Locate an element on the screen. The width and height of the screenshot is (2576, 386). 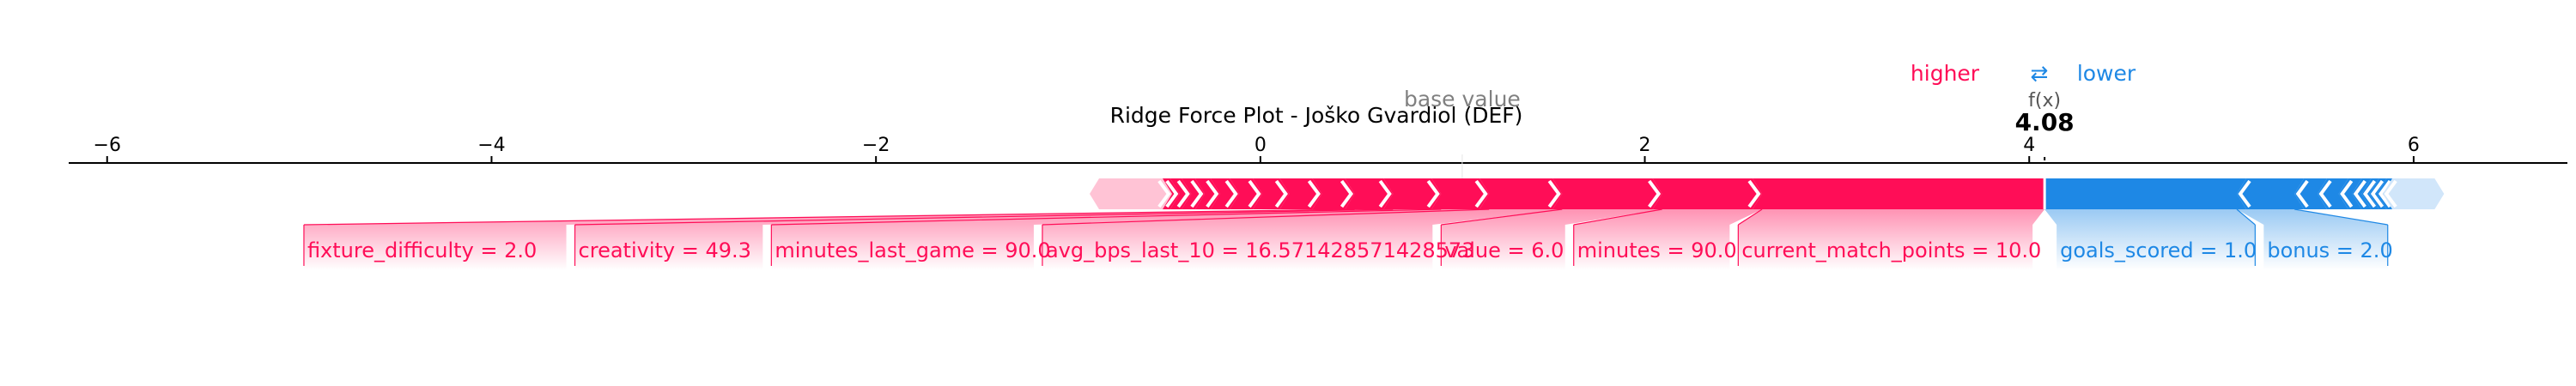
base-value-label: base value is located at coordinates (1462, 99).